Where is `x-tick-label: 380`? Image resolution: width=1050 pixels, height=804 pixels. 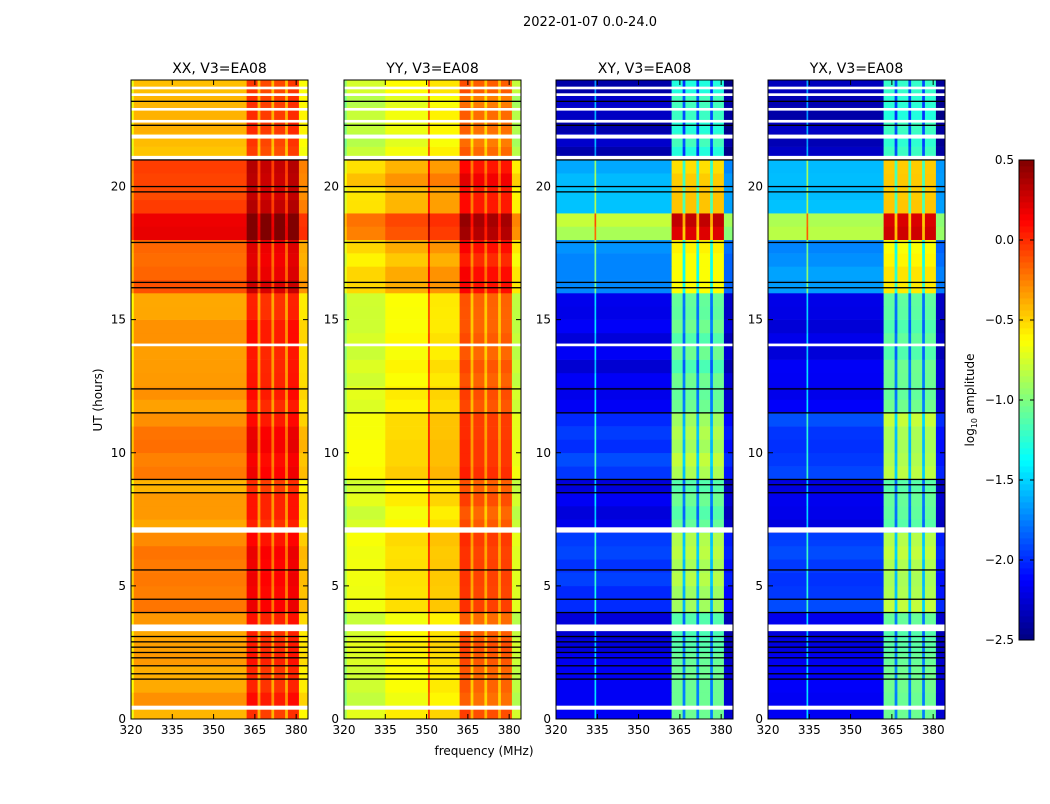 x-tick-label: 380 is located at coordinates (296, 730).